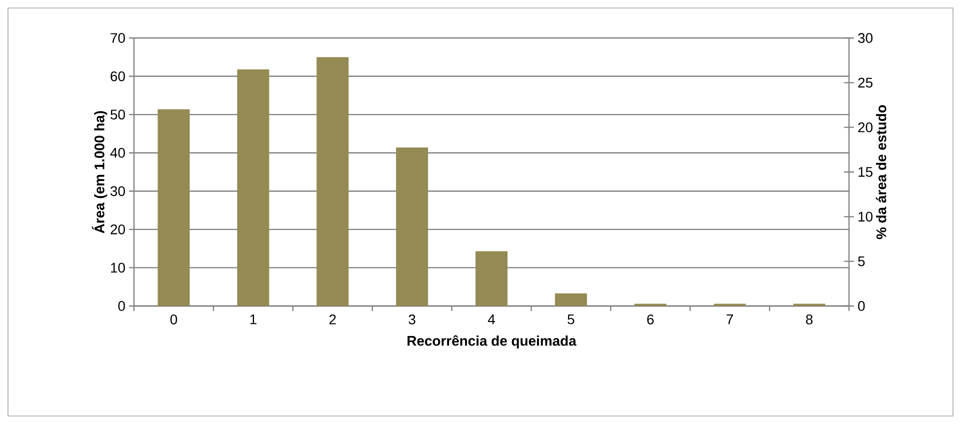  What do you see at coordinates (117, 153) in the screenshot?
I see `y-tick-label: 40` at bounding box center [117, 153].